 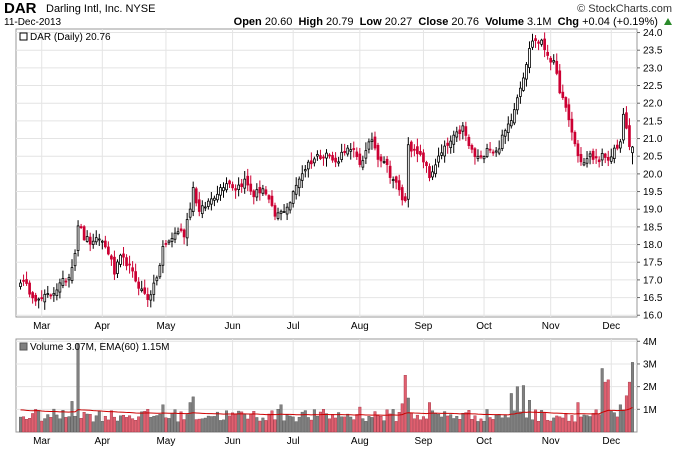 What do you see at coordinates (568, 22) in the screenshot?
I see `change-label: Chg` at bounding box center [568, 22].